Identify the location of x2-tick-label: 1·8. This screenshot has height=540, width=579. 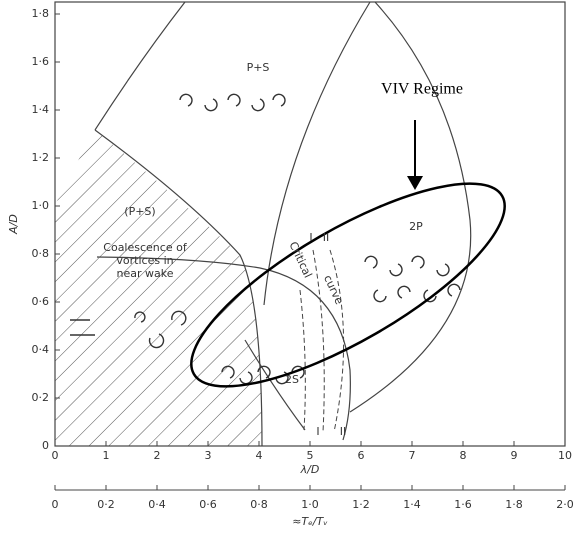
(514, 504).